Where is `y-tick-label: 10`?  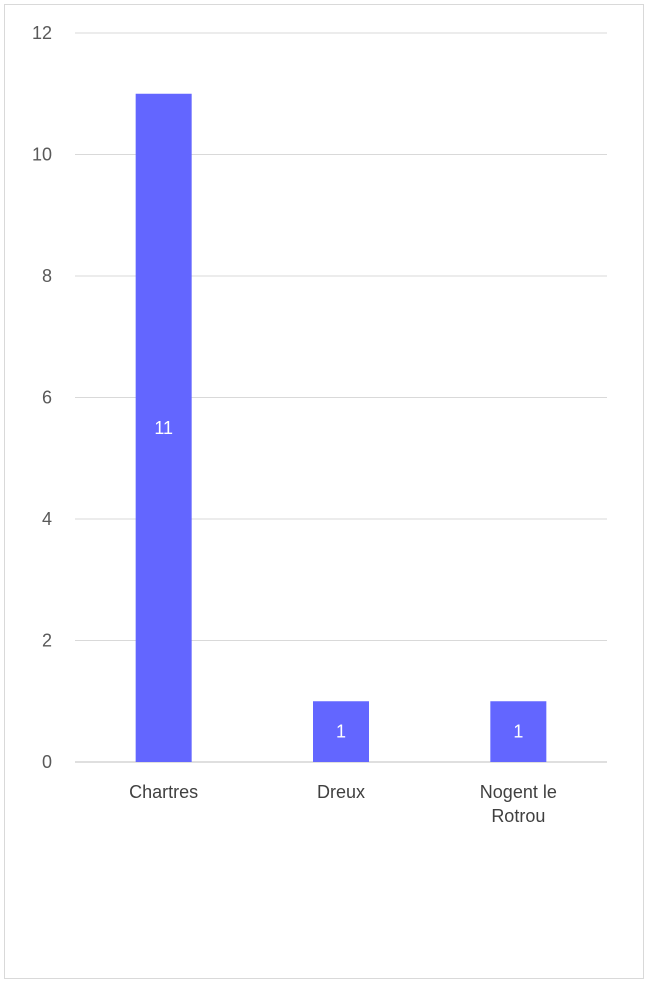
y-tick-label: 10 is located at coordinates (42, 155).